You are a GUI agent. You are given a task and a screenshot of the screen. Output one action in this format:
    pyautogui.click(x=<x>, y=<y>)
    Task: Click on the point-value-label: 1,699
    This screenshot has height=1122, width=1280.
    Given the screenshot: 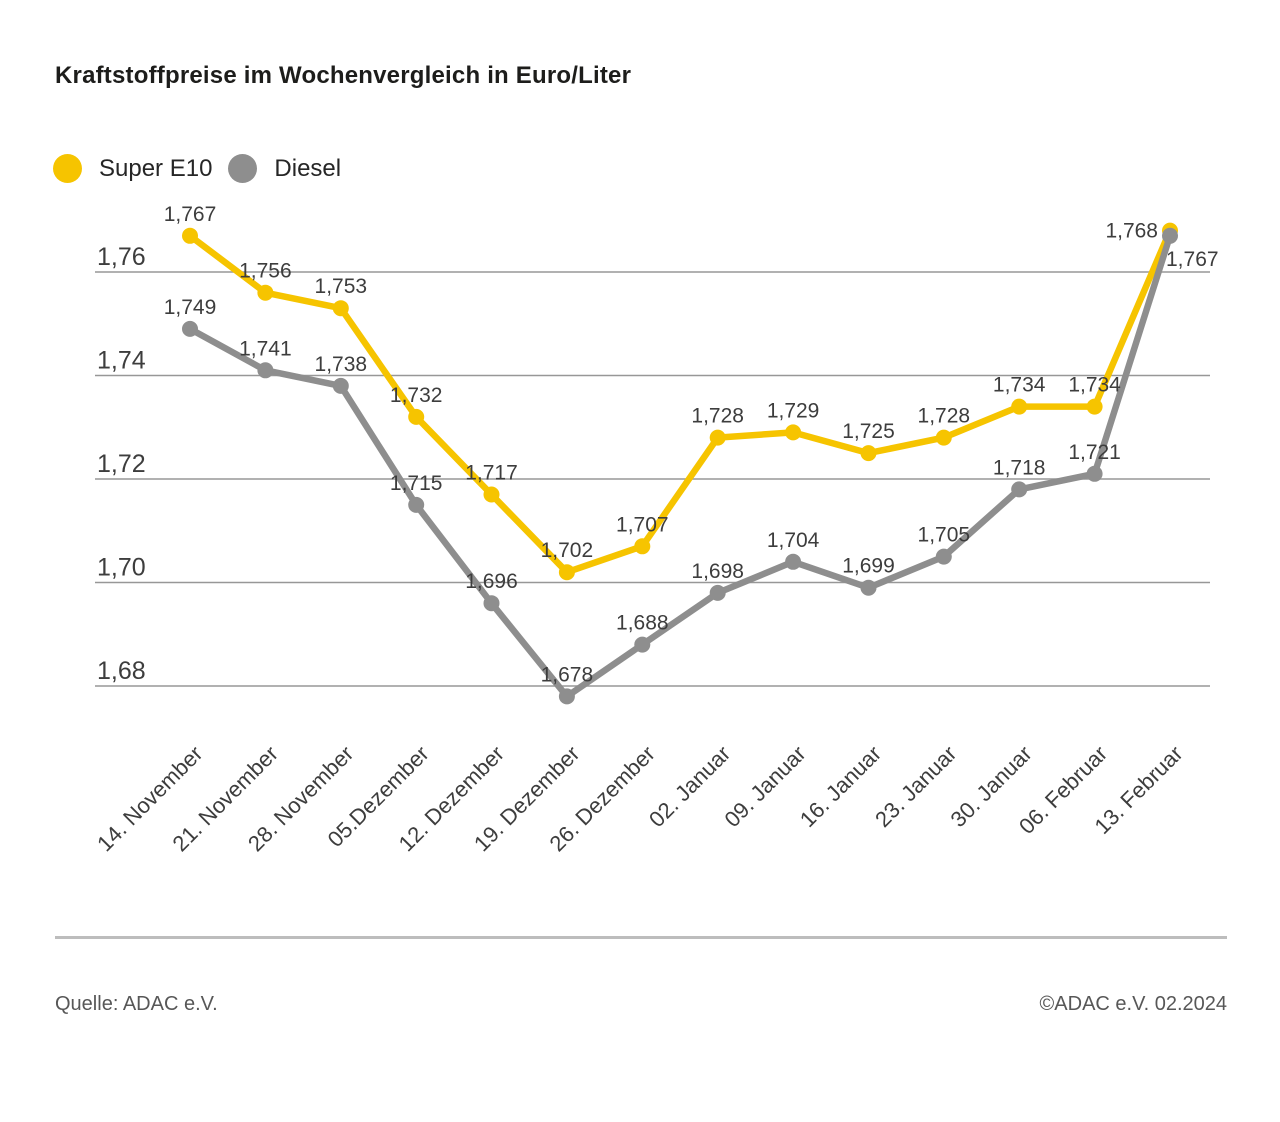 What is the action you would take?
    pyautogui.click(x=868, y=566)
    